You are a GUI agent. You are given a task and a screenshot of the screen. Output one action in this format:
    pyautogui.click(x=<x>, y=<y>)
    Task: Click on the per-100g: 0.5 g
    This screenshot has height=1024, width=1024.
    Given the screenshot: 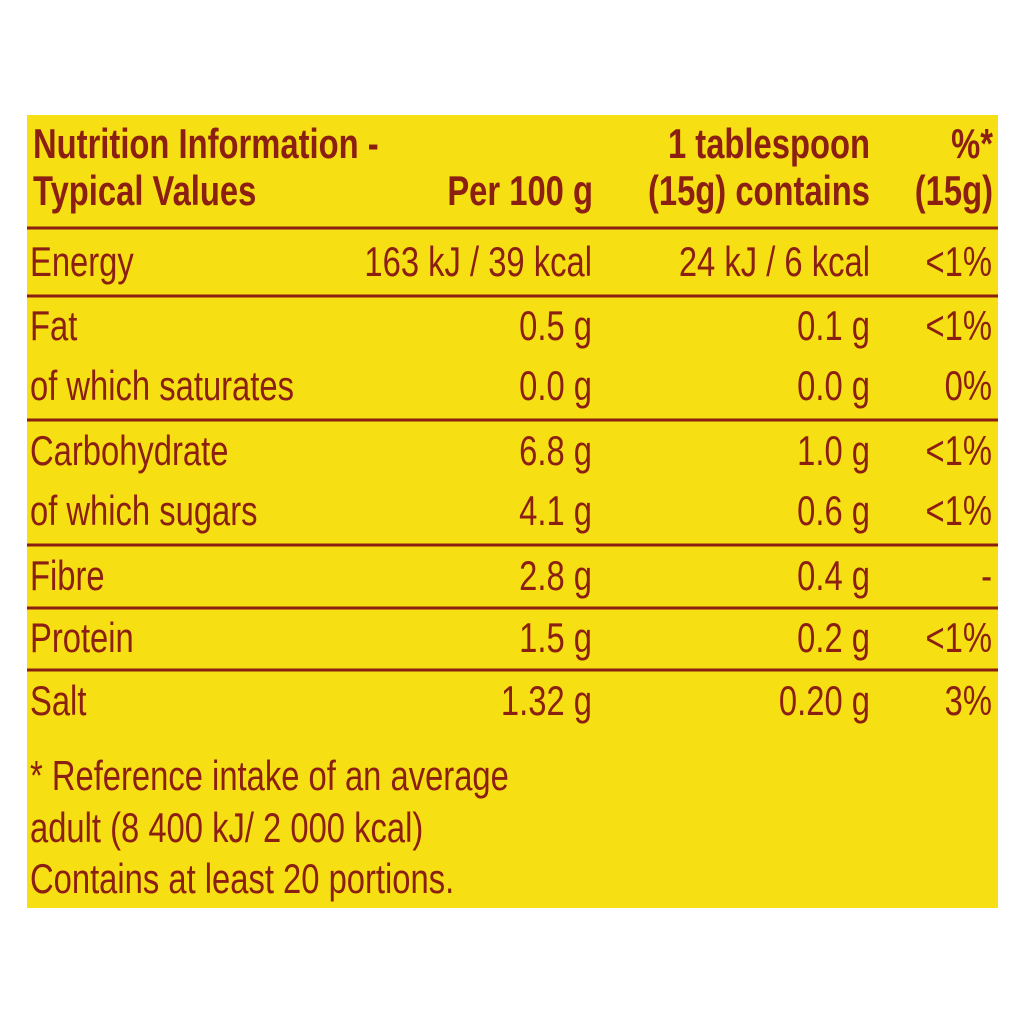 What is the action you would take?
    pyautogui.click(x=555, y=325)
    